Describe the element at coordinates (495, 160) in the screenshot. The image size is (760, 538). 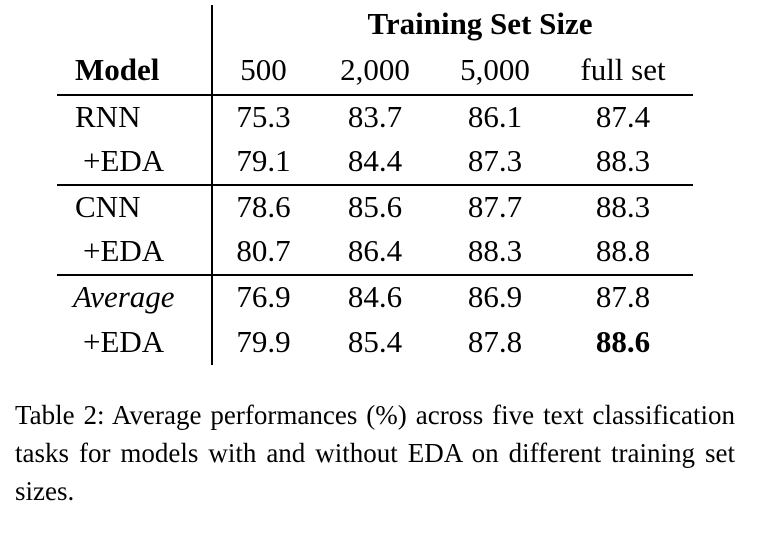
I see `table-cell: 87.3` at that location.